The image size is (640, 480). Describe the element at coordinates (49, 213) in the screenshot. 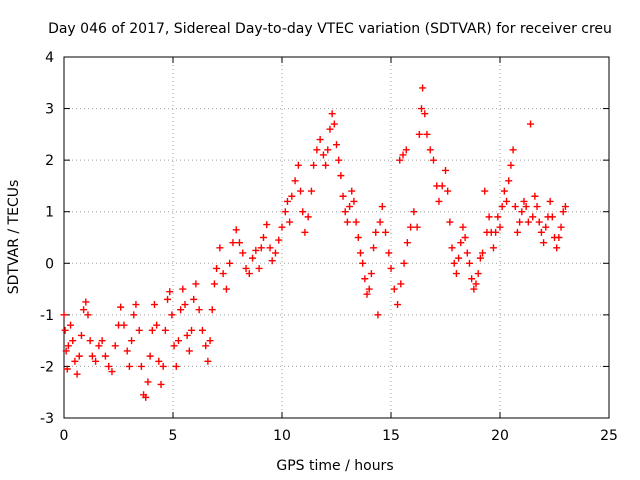

I see `y-tick-label: 1` at that location.